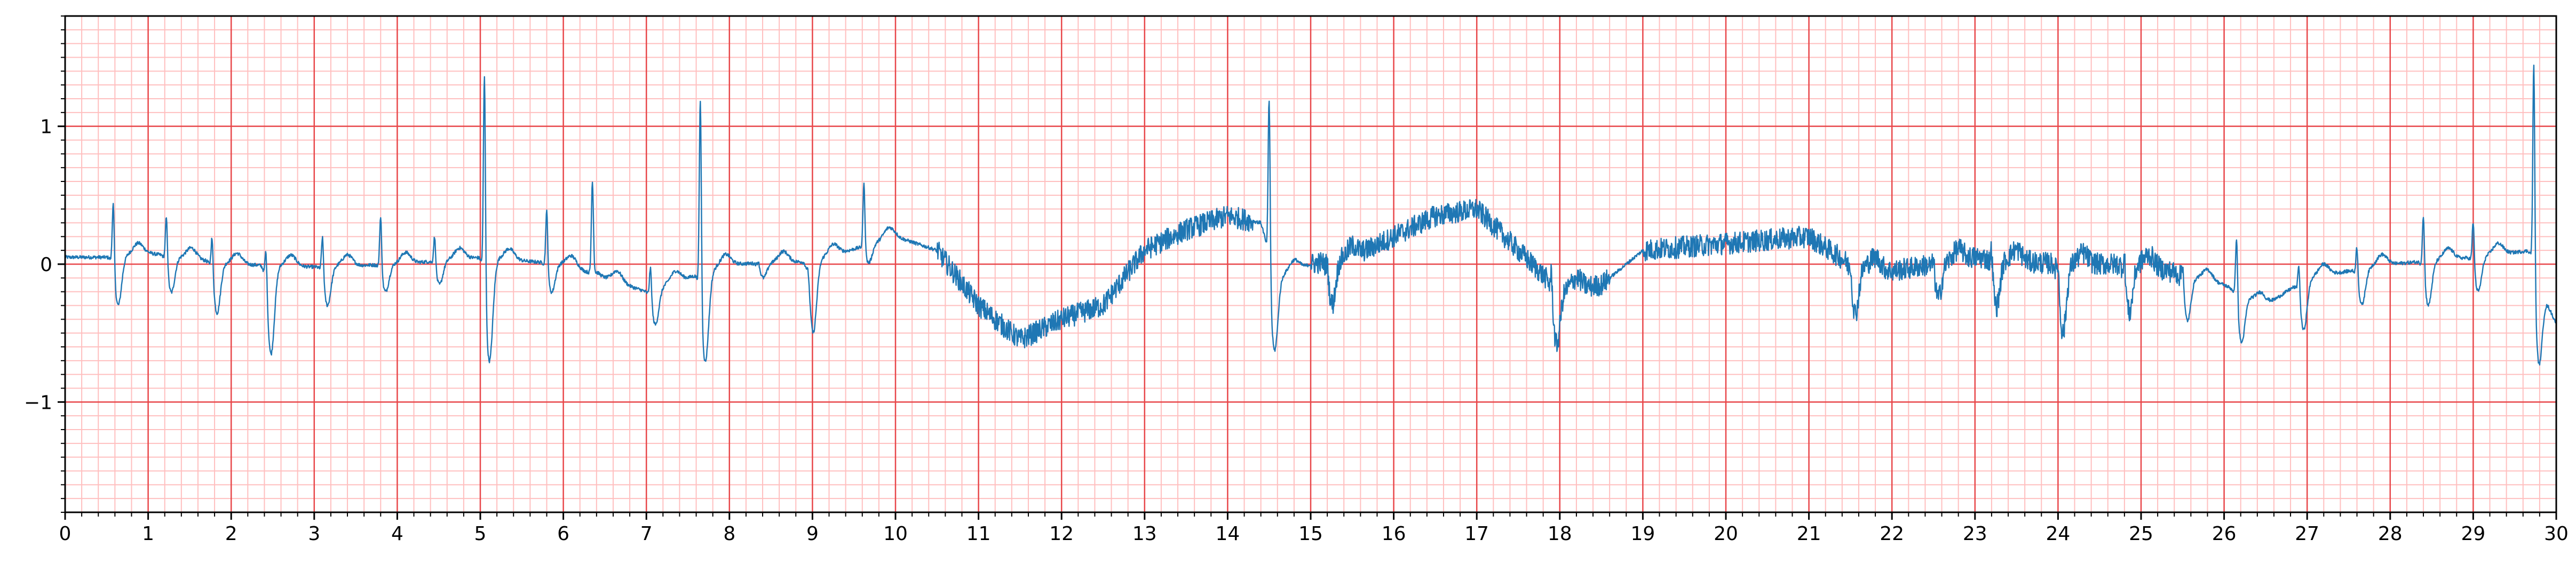 This screenshot has height=563, width=2576. I want to click on x-tick-label: 28, so click(2390, 534).